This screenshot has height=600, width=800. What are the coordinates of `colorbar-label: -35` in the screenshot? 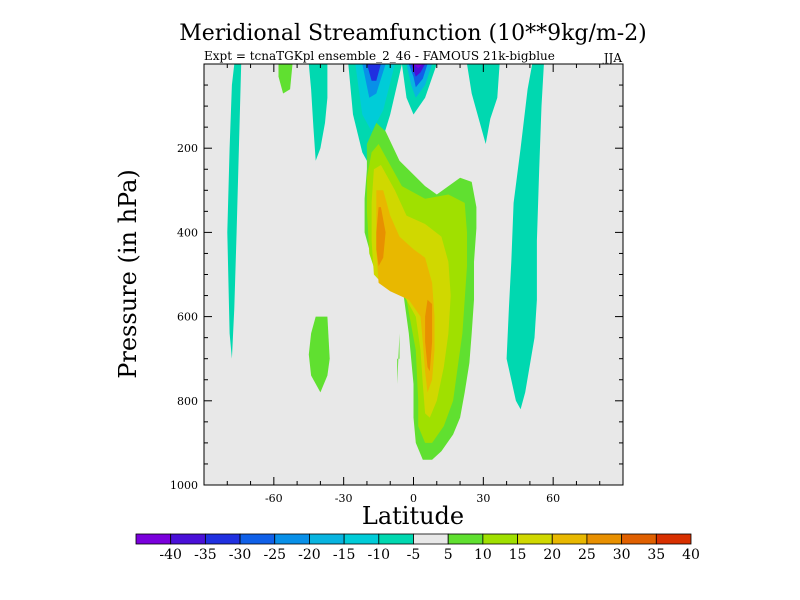 It's located at (205, 555).